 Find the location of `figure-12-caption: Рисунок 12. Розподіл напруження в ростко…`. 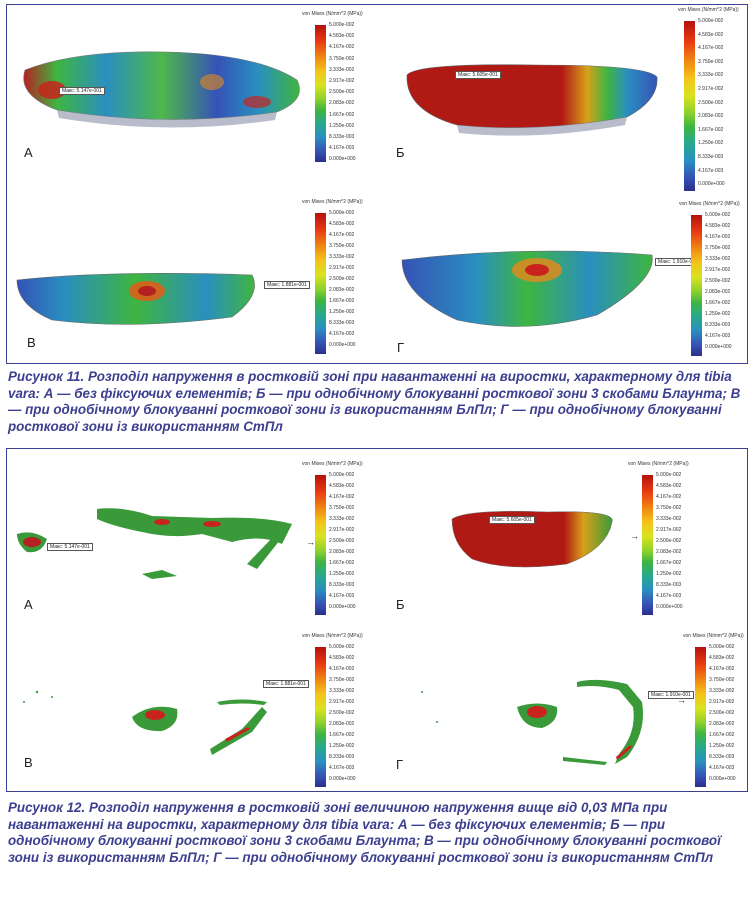

figure-12-caption: Рисунок 12. Розподіл напруження в ростко… is located at coordinates (364, 832).